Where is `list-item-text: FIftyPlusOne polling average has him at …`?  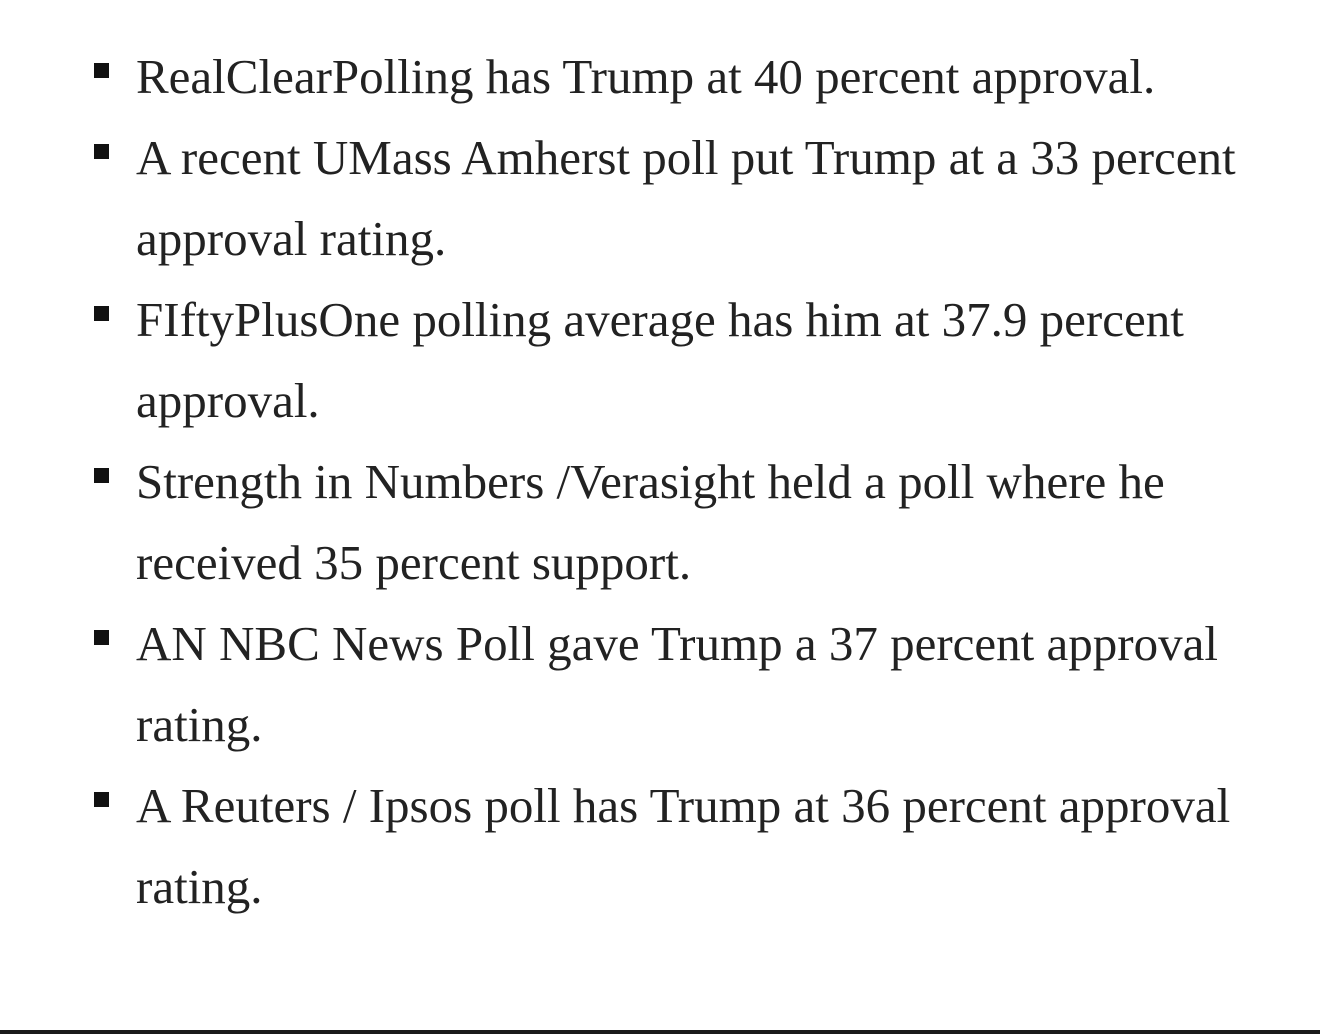
list-item-text: FIftyPlusOne polling average has him at … is located at coordinates (660, 360).